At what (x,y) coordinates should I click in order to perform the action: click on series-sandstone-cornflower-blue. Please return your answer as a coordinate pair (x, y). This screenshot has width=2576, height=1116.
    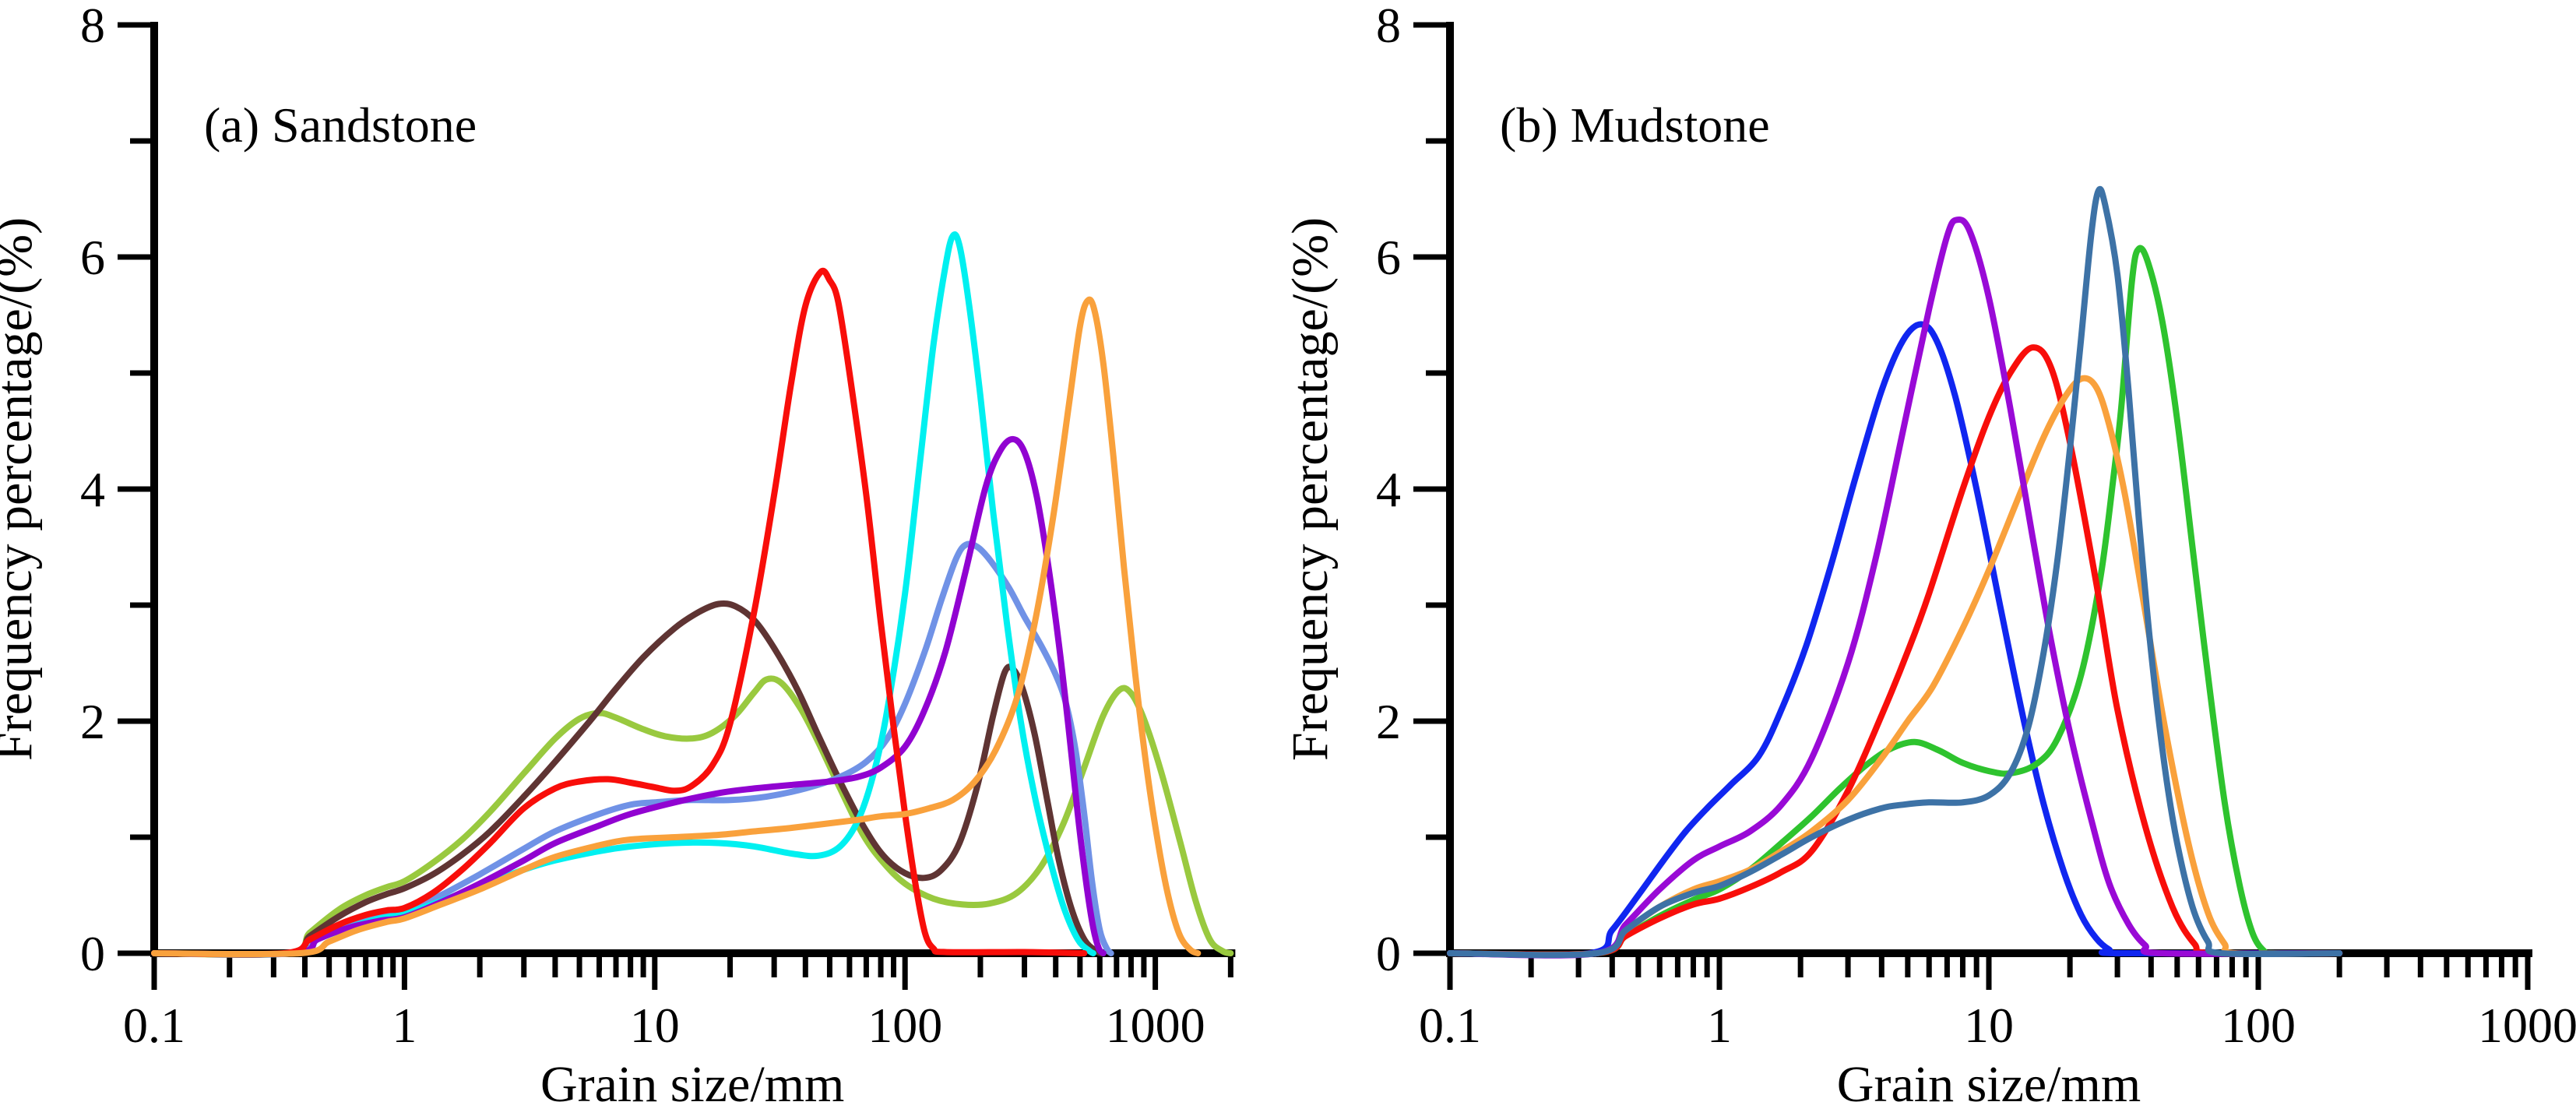
    Looking at the image, I should click on (632, 749).